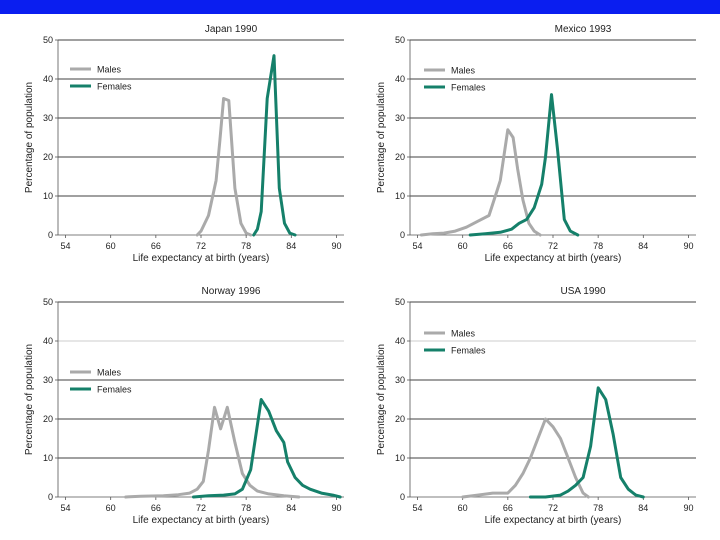 The height and width of the screenshot is (540, 720). What do you see at coordinates (231, 29) in the screenshot?
I see `chart-title: Japan 1990` at bounding box center [231, 29].